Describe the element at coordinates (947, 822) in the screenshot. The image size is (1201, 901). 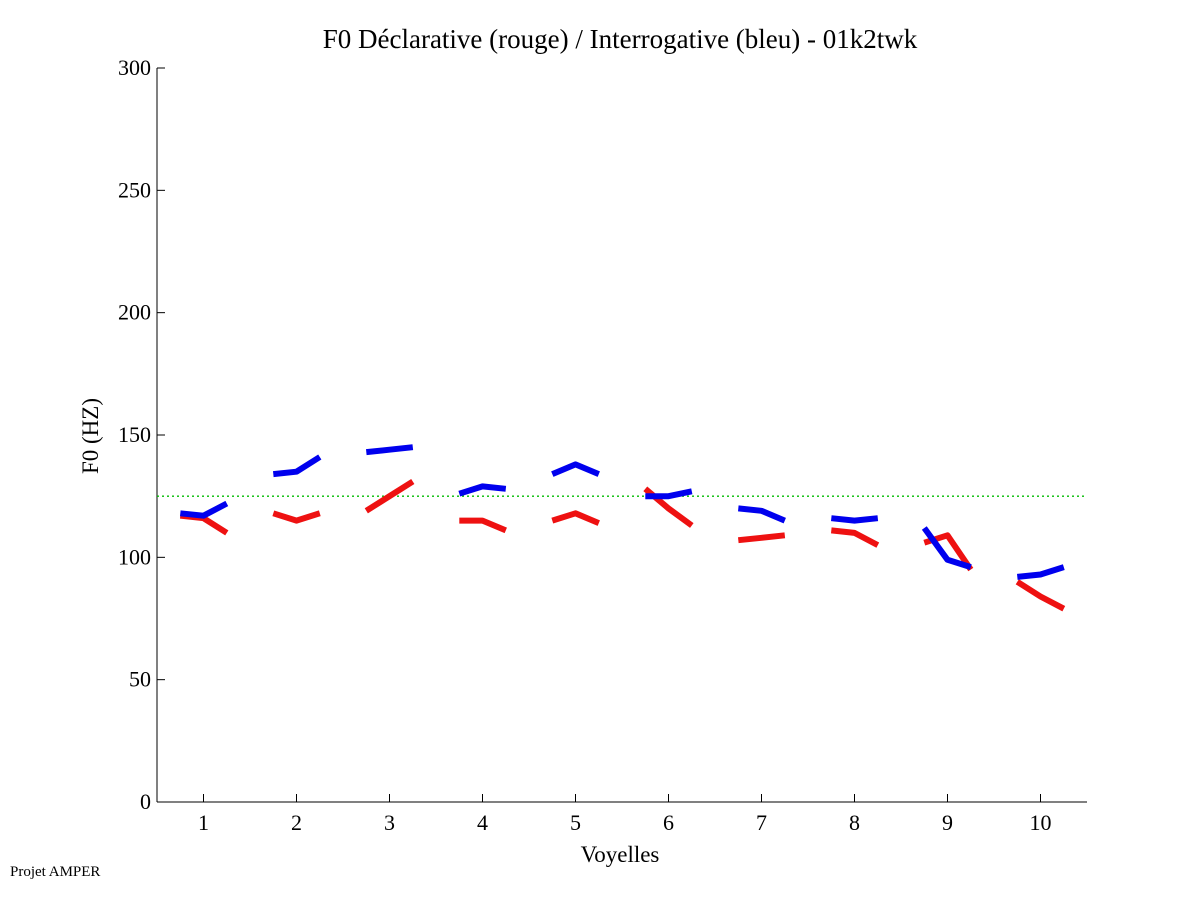
I see `x-tick-label: 9` at that location.